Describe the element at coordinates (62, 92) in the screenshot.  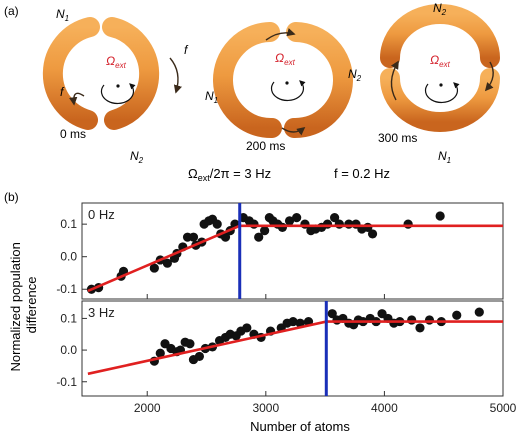
I see `ring-left-label: f` at that location.